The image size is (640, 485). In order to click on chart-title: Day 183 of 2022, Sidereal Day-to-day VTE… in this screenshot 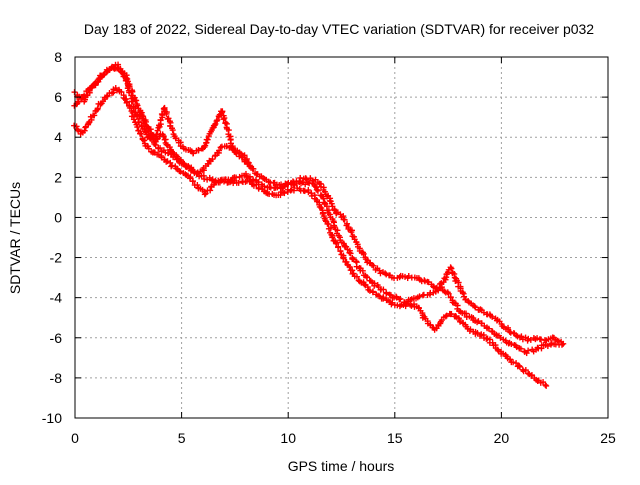, I will do `click(339, 29)`.